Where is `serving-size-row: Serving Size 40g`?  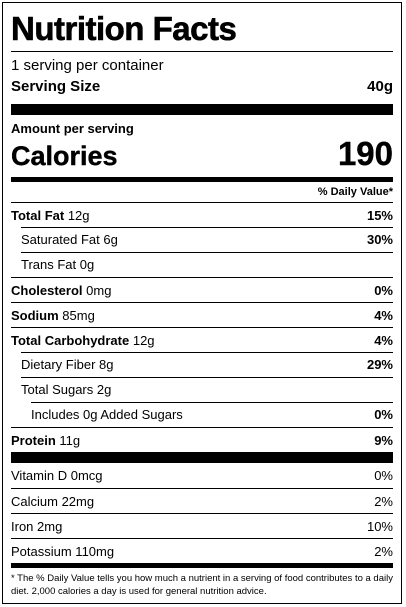
serving-size-row: Serving Size 40g is located at coordinates (202, 90).